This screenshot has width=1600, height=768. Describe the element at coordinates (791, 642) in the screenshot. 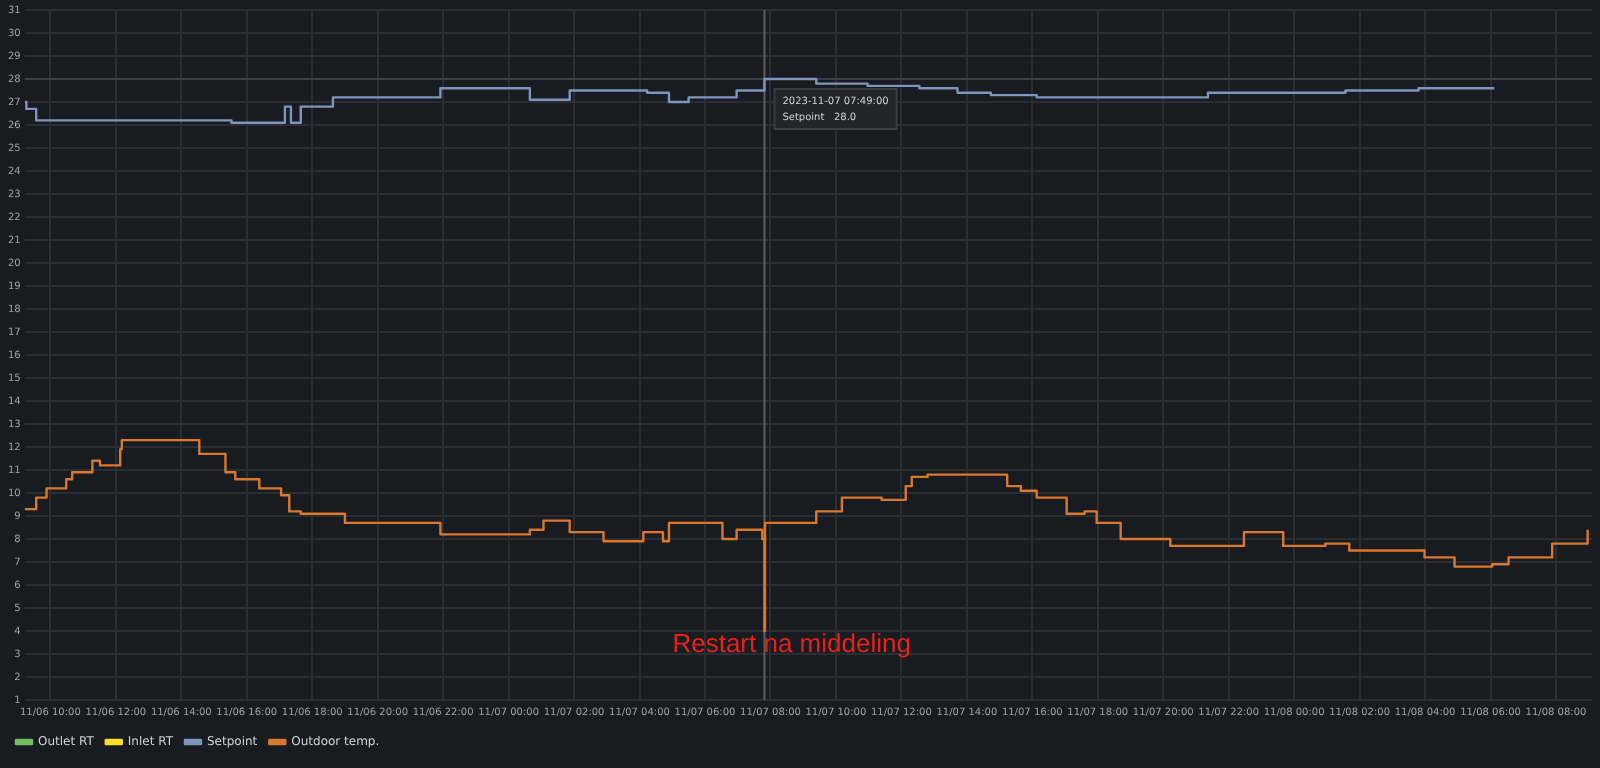

I see `annotation: Restart na middeling` at that location.